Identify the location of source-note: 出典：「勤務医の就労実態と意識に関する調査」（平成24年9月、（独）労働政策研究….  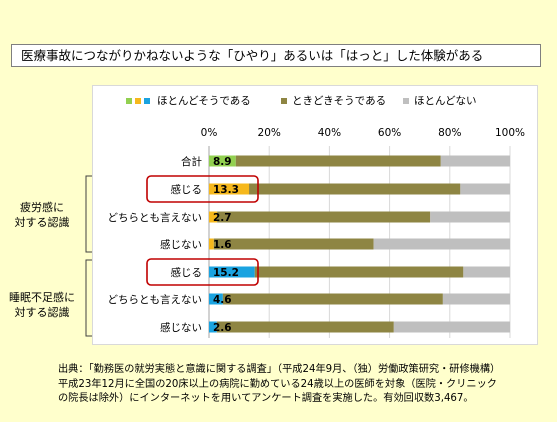
(305, 385).